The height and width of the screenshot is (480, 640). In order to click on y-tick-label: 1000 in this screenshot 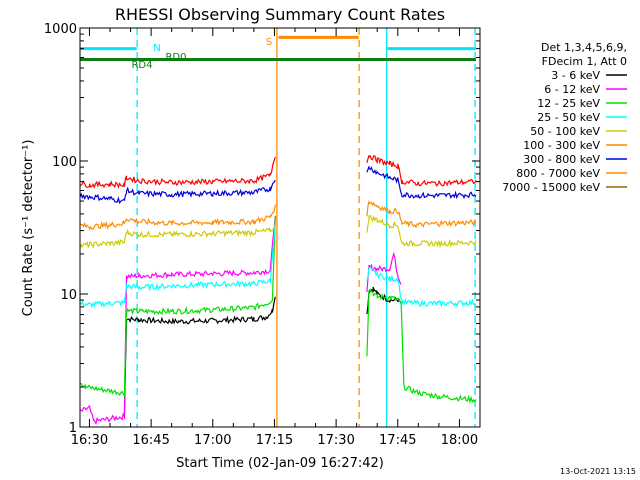, I will do `click(60, 29)`.